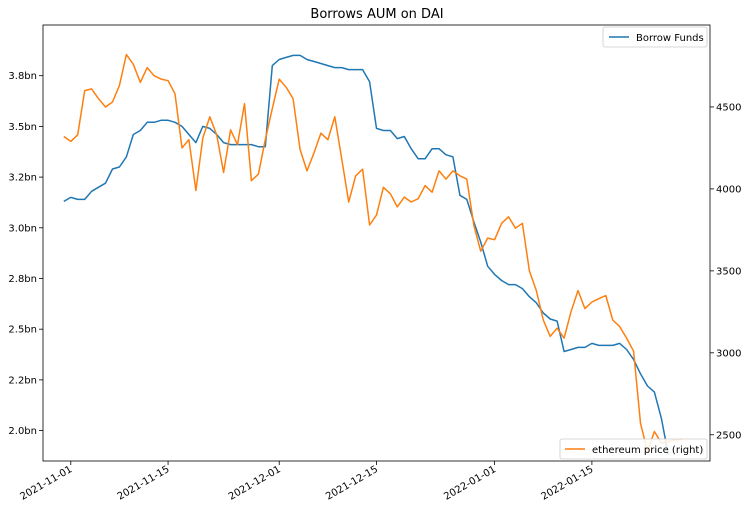 This screenshot has width=752, height=515. I want to click on legend-bottom-right: ethereum price (right), so click(633, 449).